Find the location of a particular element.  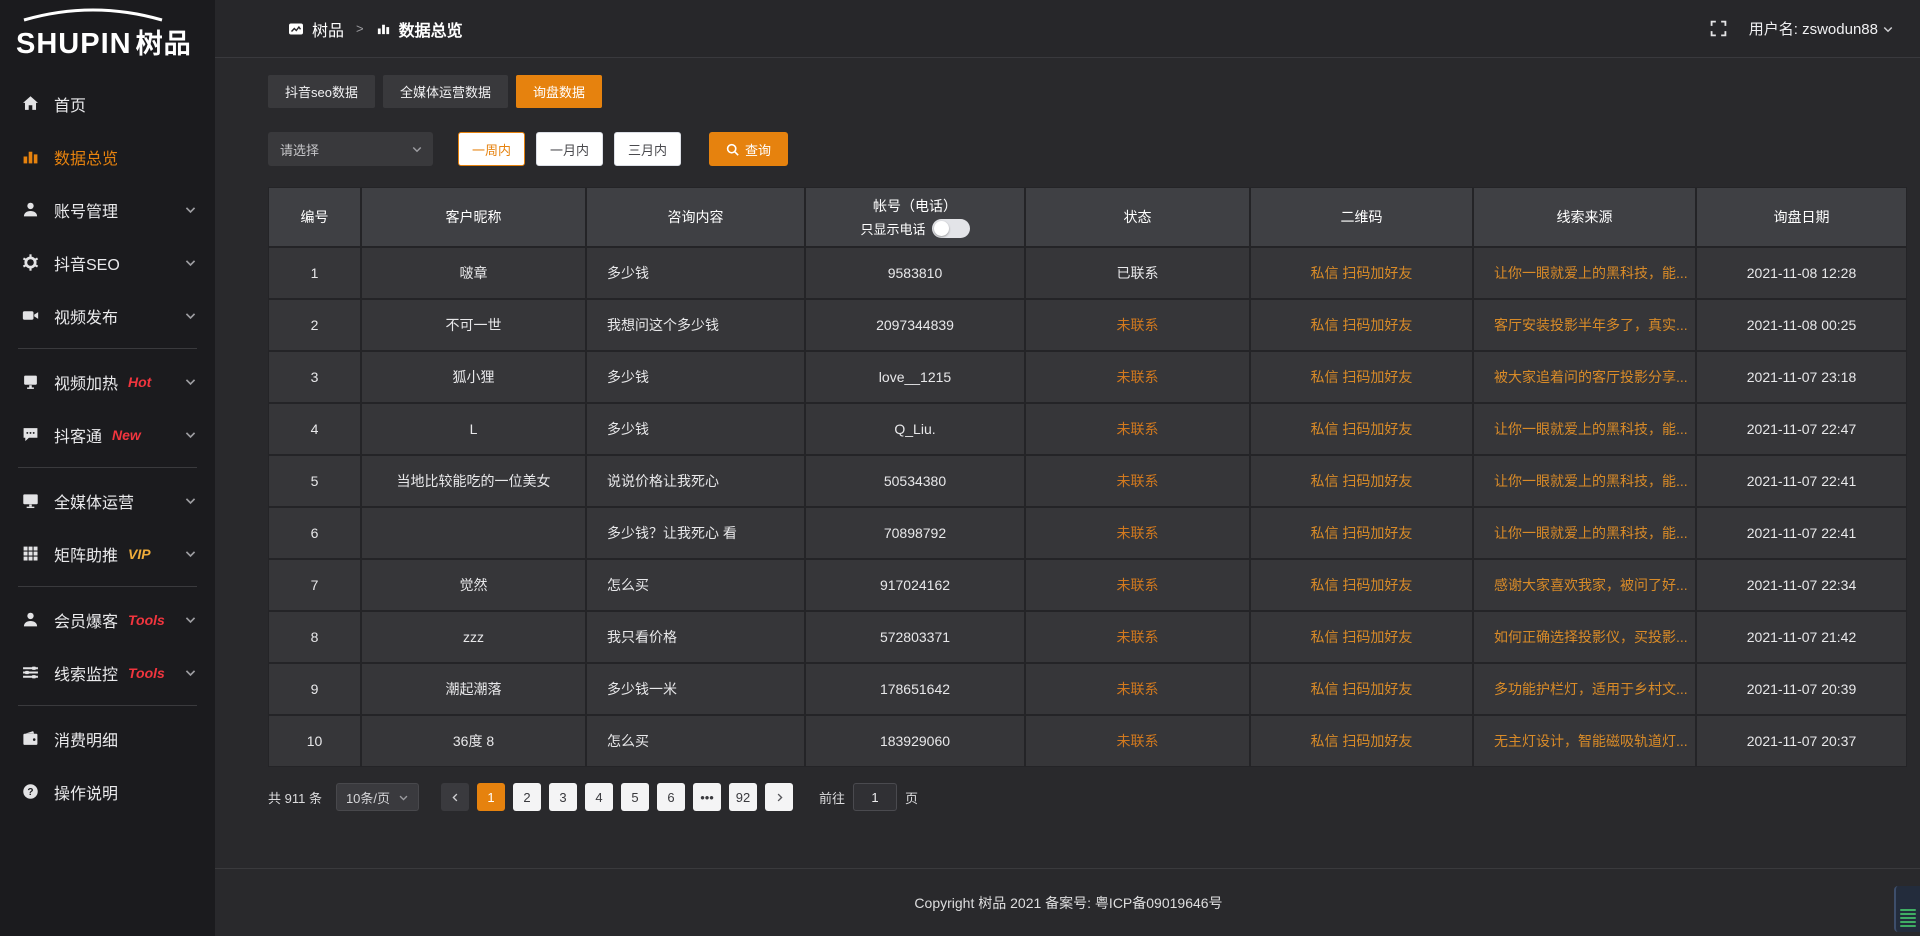

cell-account: 572803371 is located at coordinates (915, 637).